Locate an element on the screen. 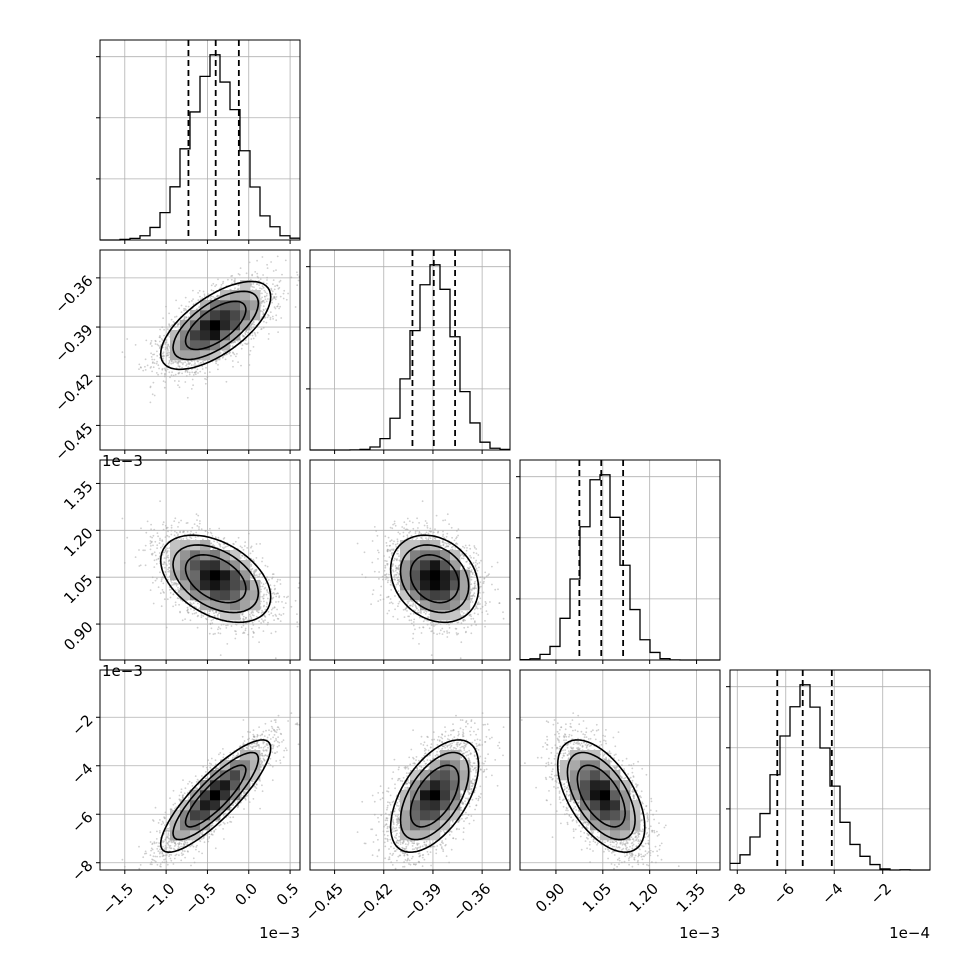 The height and width of the screenshot is (970, 970). grid-lines is located at coordinates (207, 140).